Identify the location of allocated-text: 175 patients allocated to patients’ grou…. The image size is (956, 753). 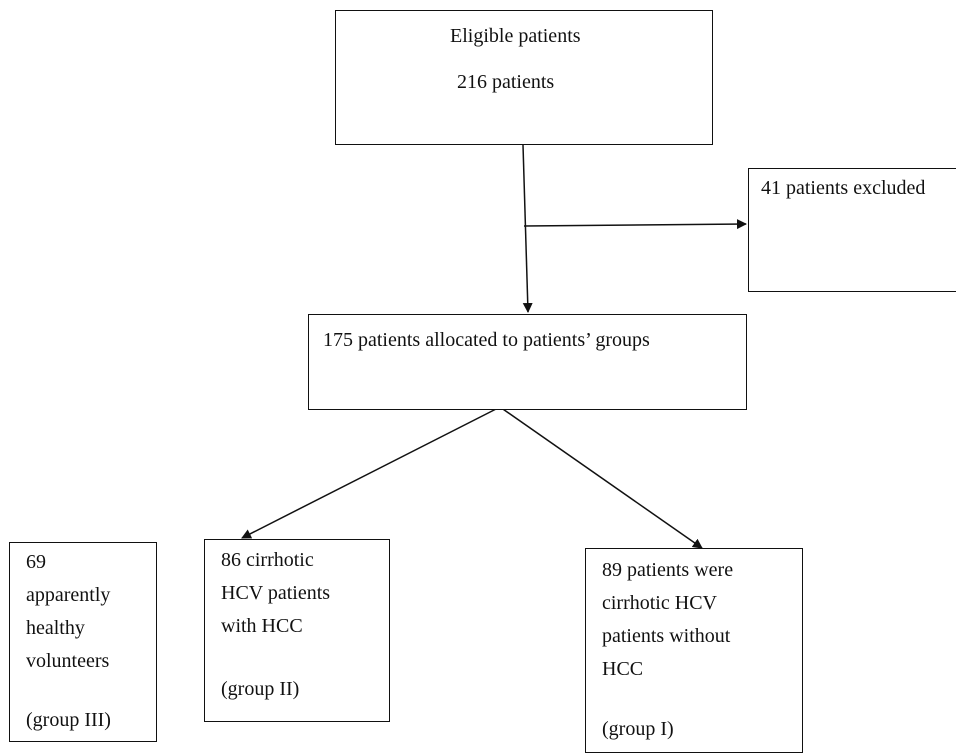
(486, 340).